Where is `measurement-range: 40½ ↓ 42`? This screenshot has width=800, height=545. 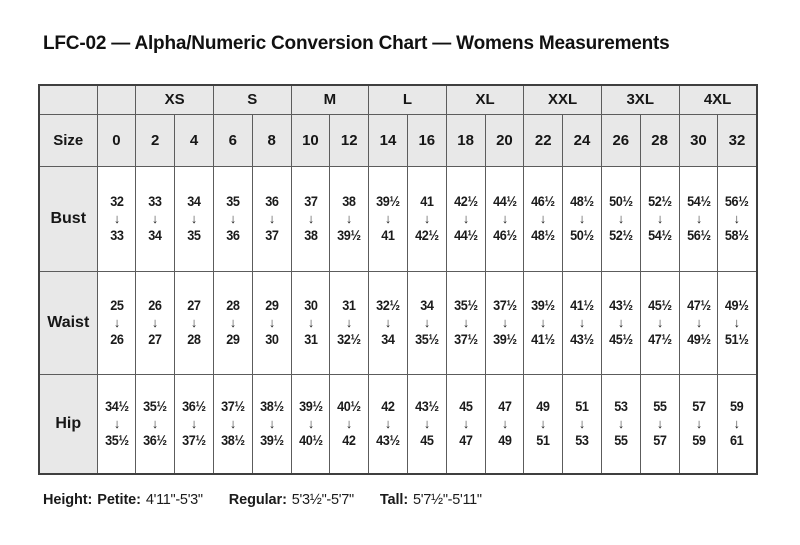 measurement-range: 40½ ↓ 42 is located at coordinates (349, 424).